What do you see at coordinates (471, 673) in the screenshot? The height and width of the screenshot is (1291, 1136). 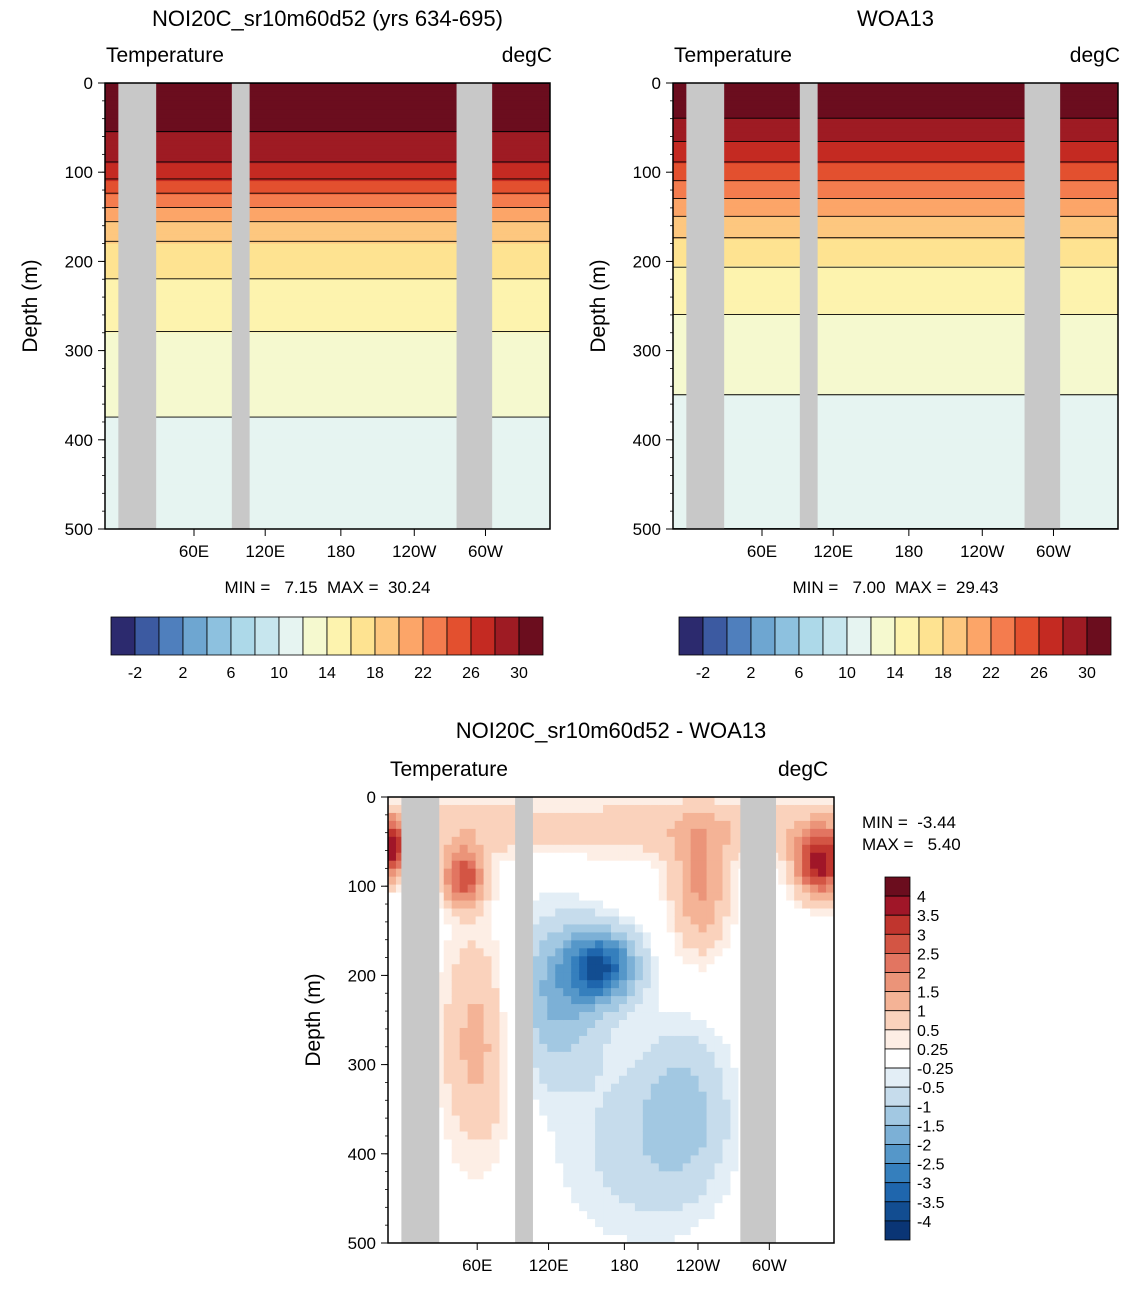 I see `colorbar-label: 26` at bounding box center [471, 673].